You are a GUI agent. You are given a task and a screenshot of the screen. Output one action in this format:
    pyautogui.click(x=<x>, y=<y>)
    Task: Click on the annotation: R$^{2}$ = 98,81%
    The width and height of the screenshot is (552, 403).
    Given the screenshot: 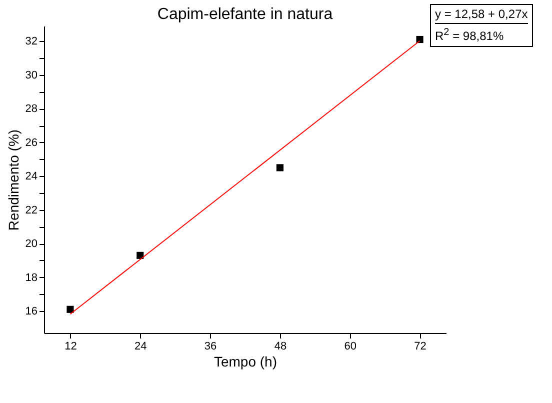 What is the action you would take?
    pyautogui.click(x=481, y=34)
    